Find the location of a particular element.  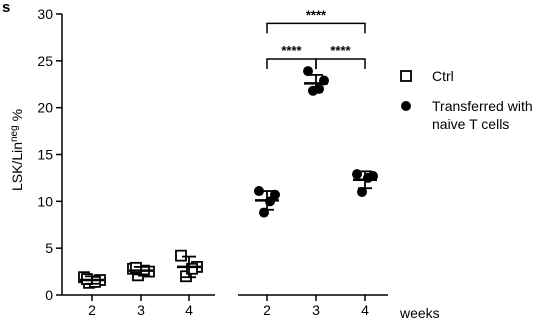

legend: Ctrl Transferred with naive T cells is located at coordinates (466, 100).